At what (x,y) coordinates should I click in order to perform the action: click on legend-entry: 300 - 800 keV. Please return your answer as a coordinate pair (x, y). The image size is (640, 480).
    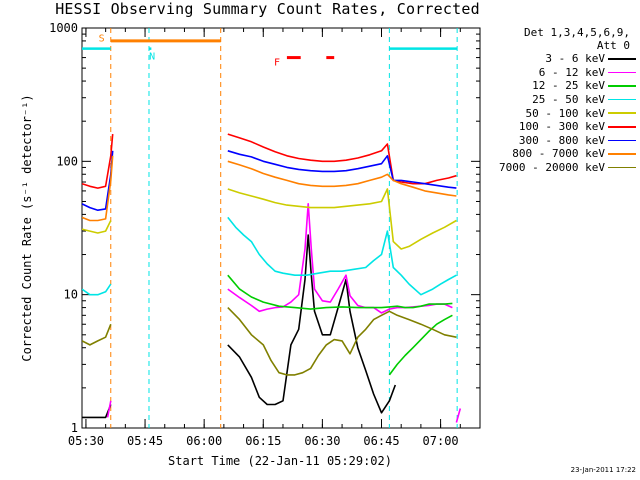
    Looking at the image, I should click on (559, 141).